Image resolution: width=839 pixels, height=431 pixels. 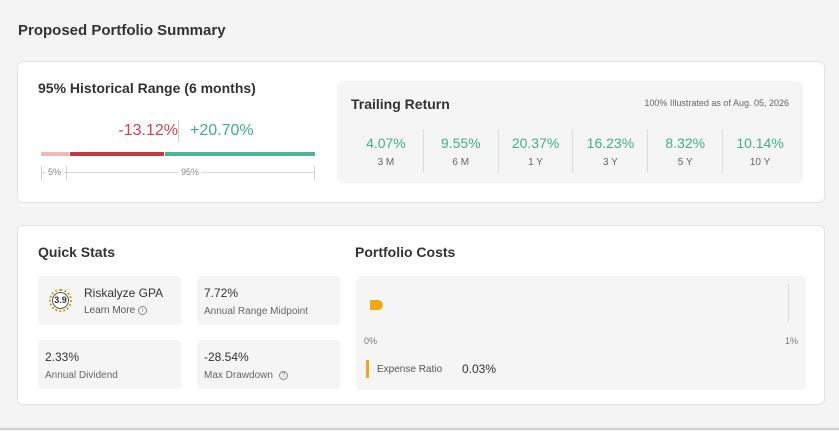 What do you see at coordinates (419, 429) in the screenshot?
I see `page-bottom-rule` at bounding box center [419, 429].